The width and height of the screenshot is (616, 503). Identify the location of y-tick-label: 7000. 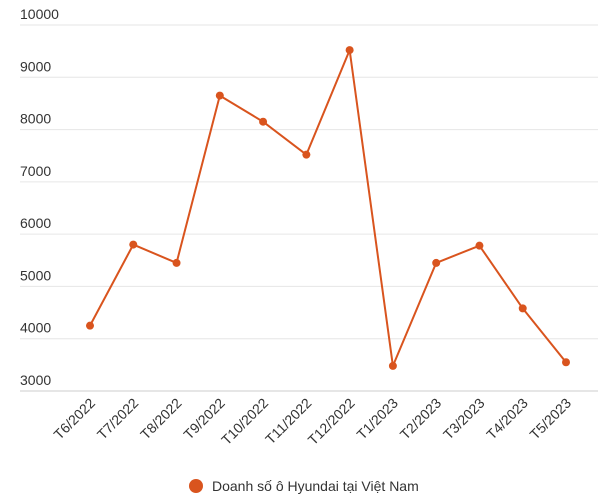
(35, 171).